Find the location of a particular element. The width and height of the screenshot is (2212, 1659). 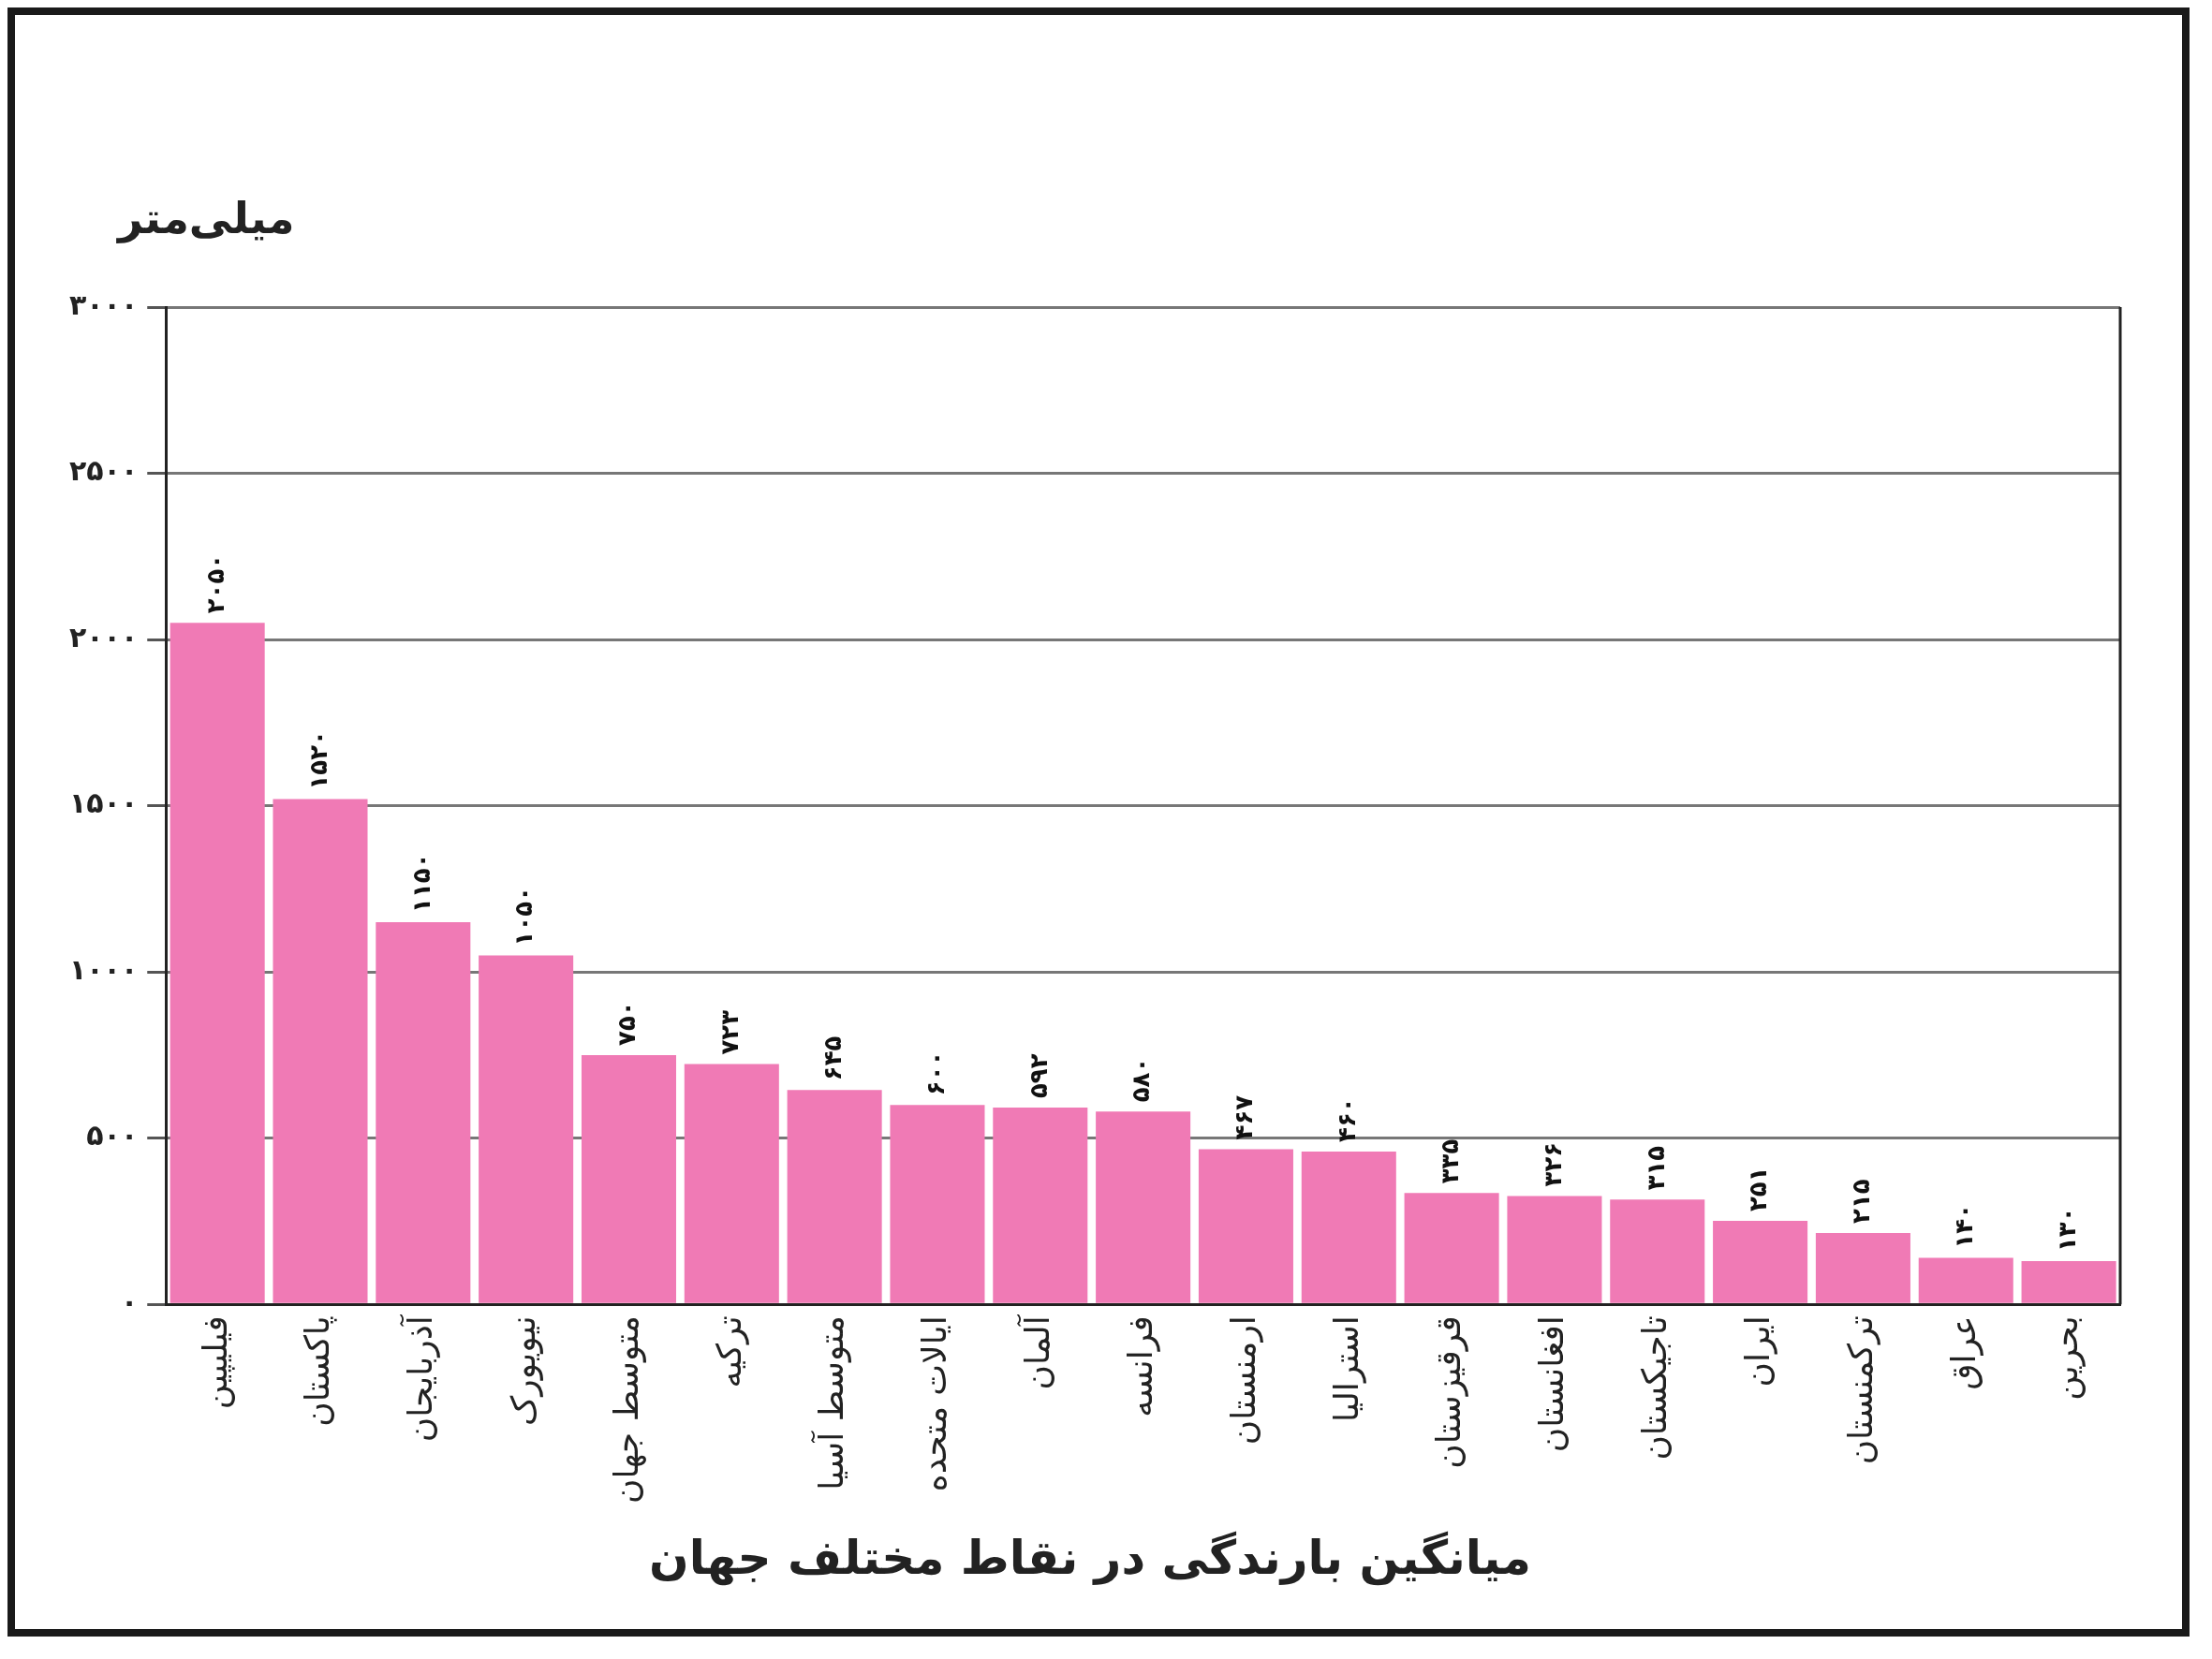

x-tick-label: آذربایجان is located at coordinates (420, 1378).